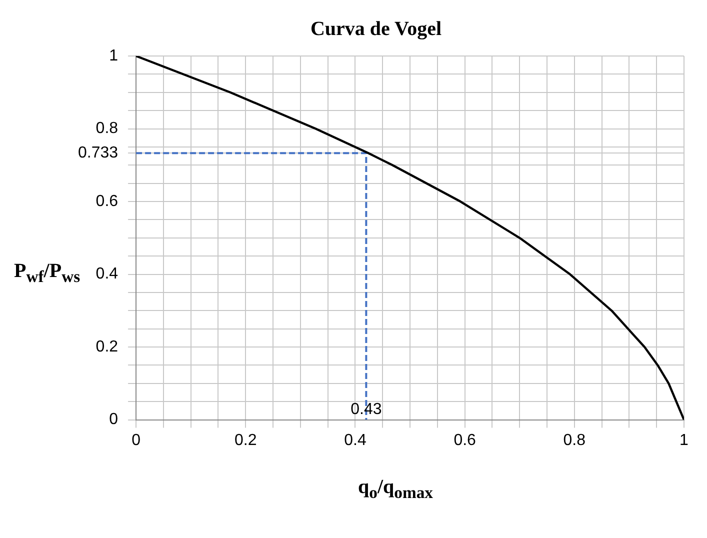 The width and height of the screenshot is (707, 538). What do you see at coordinates (107, 347) in the screenshot?
I see `y-tick-label: 0.2` at bounding box center [107, 347].